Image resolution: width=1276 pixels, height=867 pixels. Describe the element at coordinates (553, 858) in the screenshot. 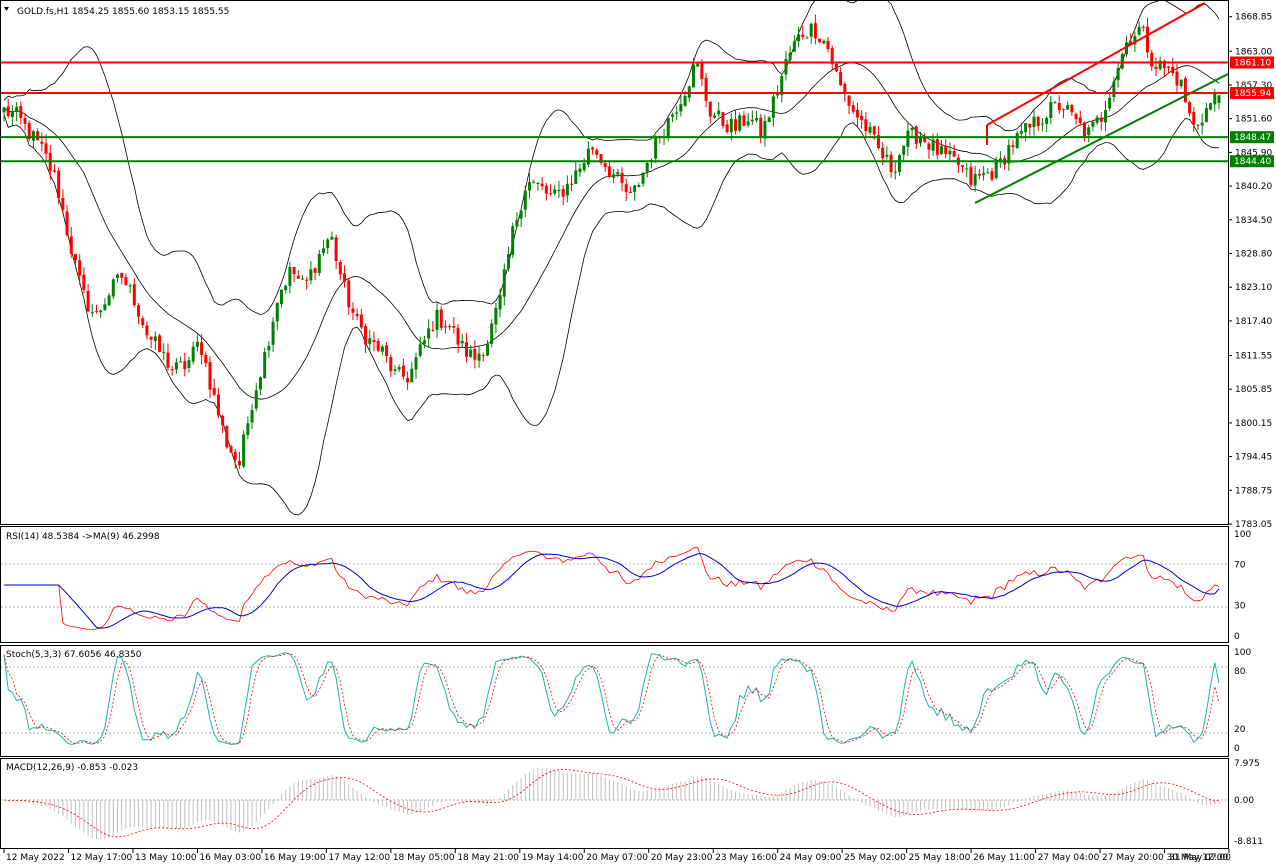

I see `time-tick-label: 19 May 14:00` at that location.